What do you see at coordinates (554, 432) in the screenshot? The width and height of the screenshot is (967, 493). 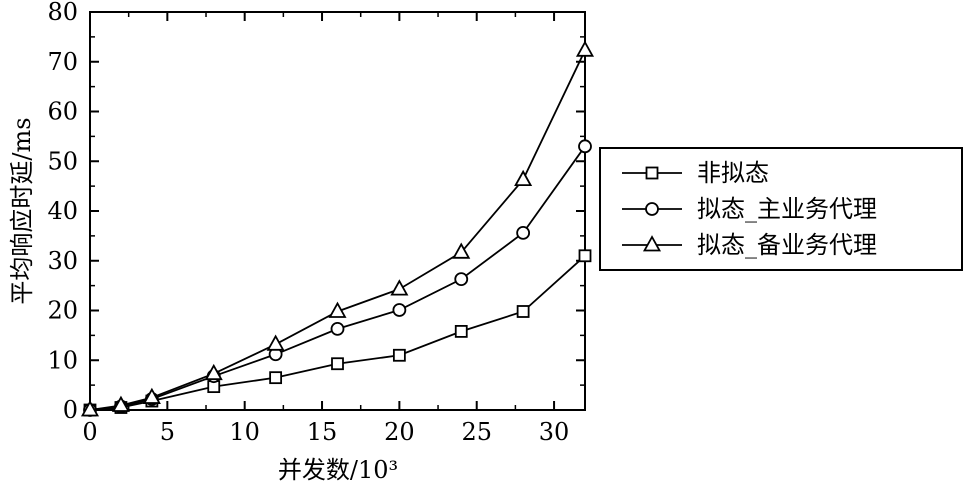 I see `x-tick-label: 30` at bounding box center [554, 432].